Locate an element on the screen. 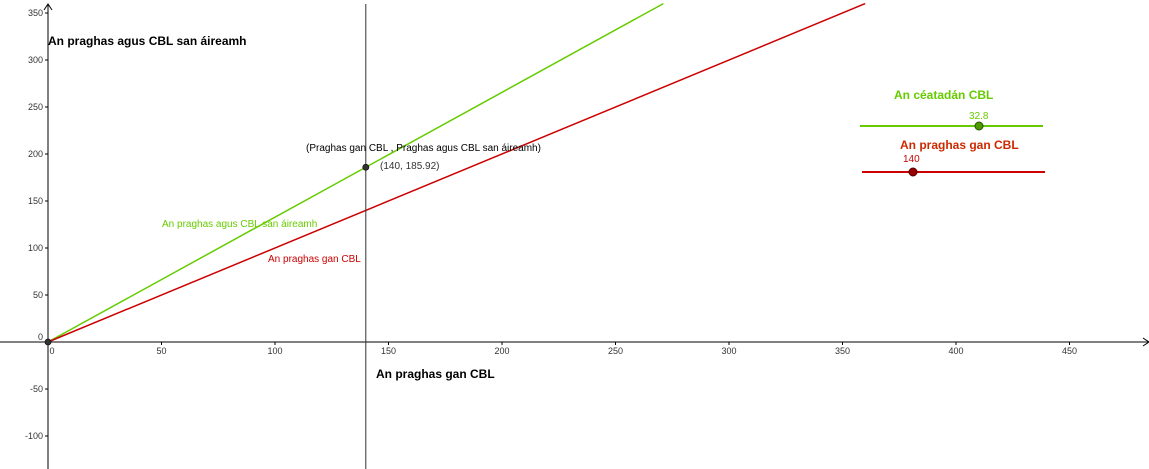 This screenshot has height=469, width=1149. x-tick-label: 0 is located at coordinates (51, 351).